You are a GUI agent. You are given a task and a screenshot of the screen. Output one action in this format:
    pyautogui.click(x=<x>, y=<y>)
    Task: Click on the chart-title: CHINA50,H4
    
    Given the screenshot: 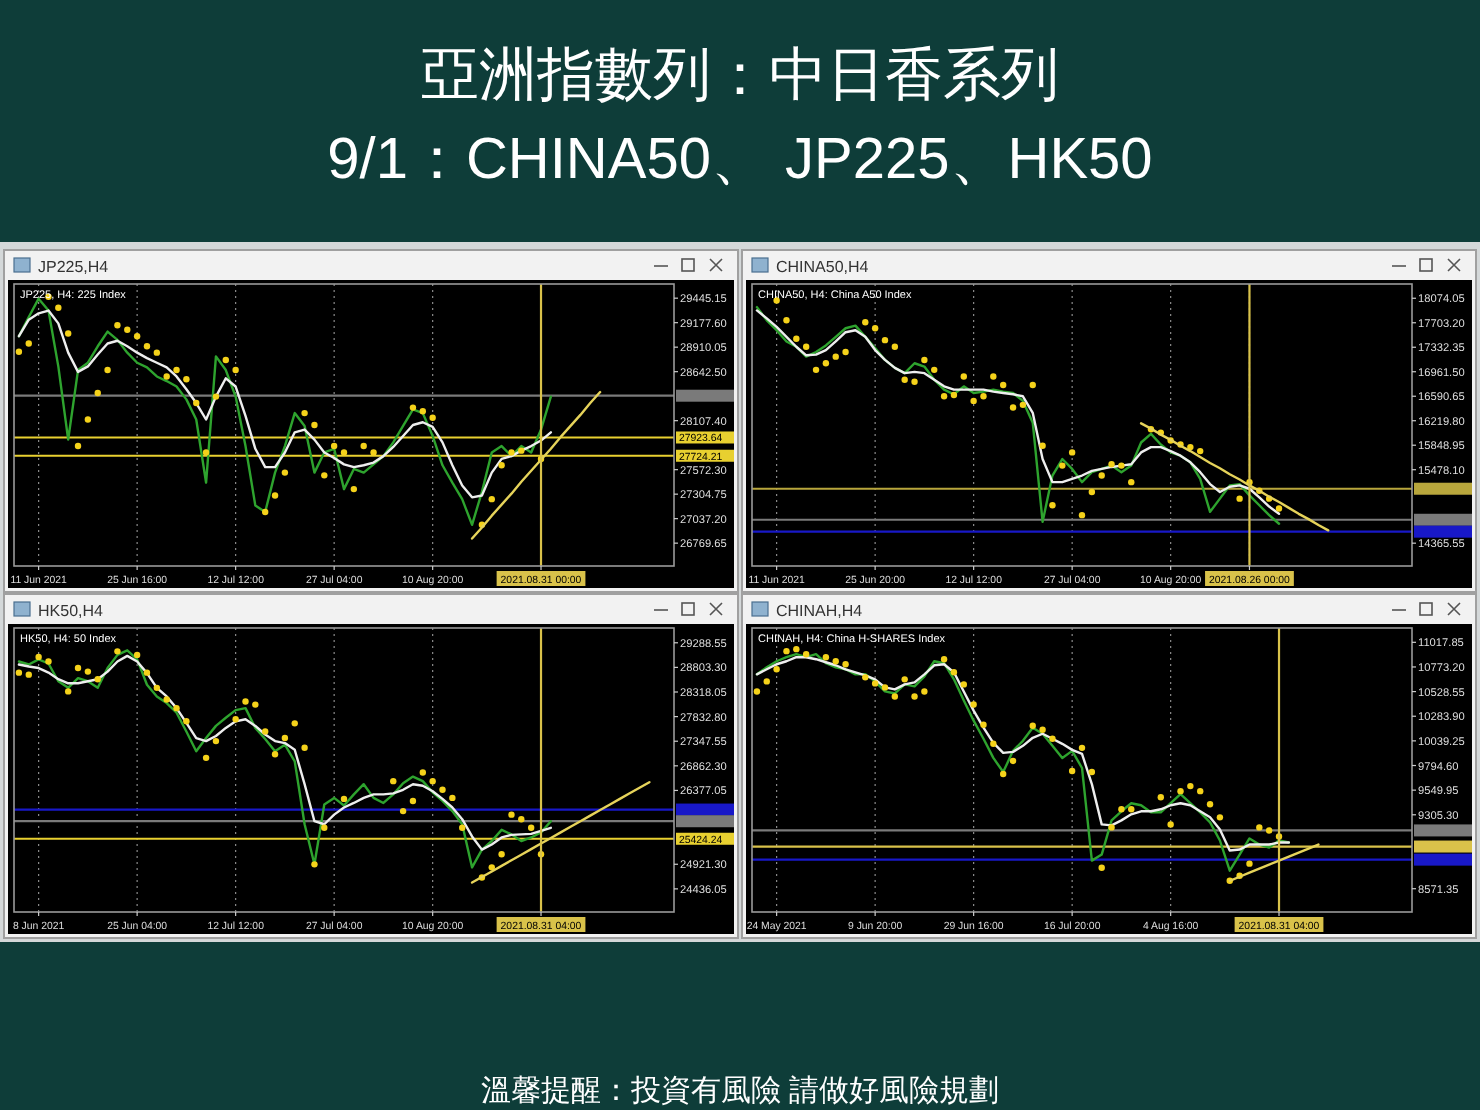 What is the action you would take?
    pyautogui.click(x=823, y=267)
    